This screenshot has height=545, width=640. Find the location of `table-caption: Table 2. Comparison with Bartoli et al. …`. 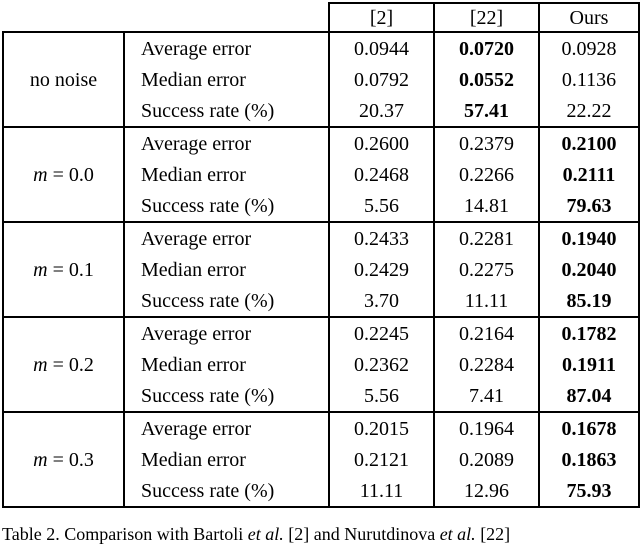

table-caption: Table 2. Comparison with Bartoli et al. … is located at coordinates (320, 534).